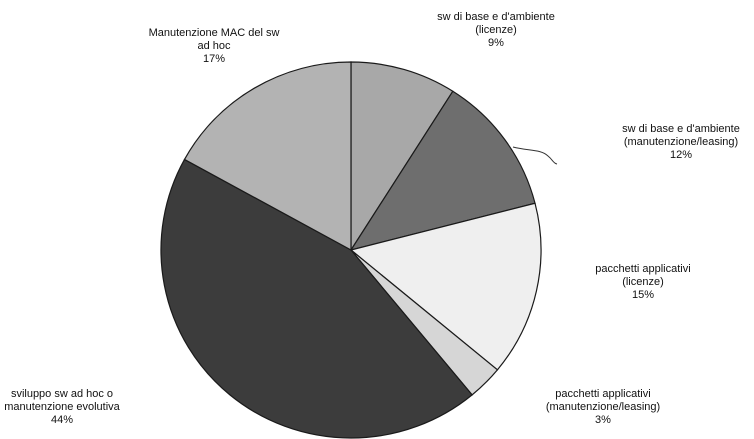  I want to click on slice-label-line: ad hoc, so click(214, 46).